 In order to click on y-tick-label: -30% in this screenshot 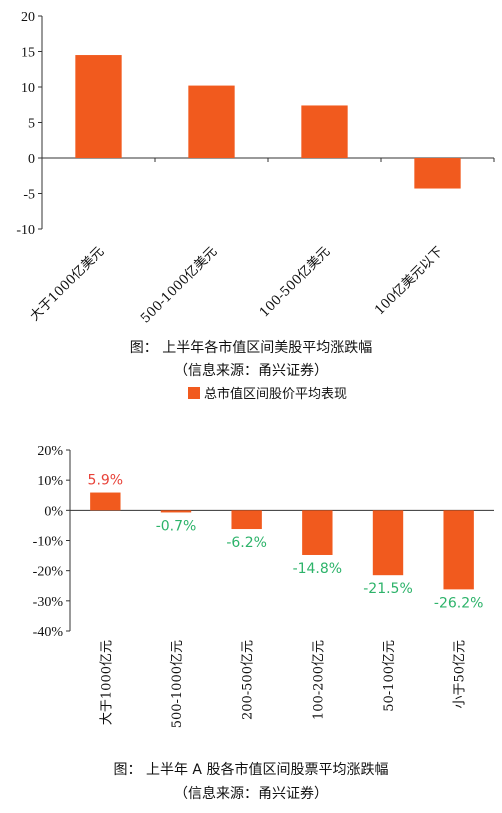, I will do `click(48, 602)`.